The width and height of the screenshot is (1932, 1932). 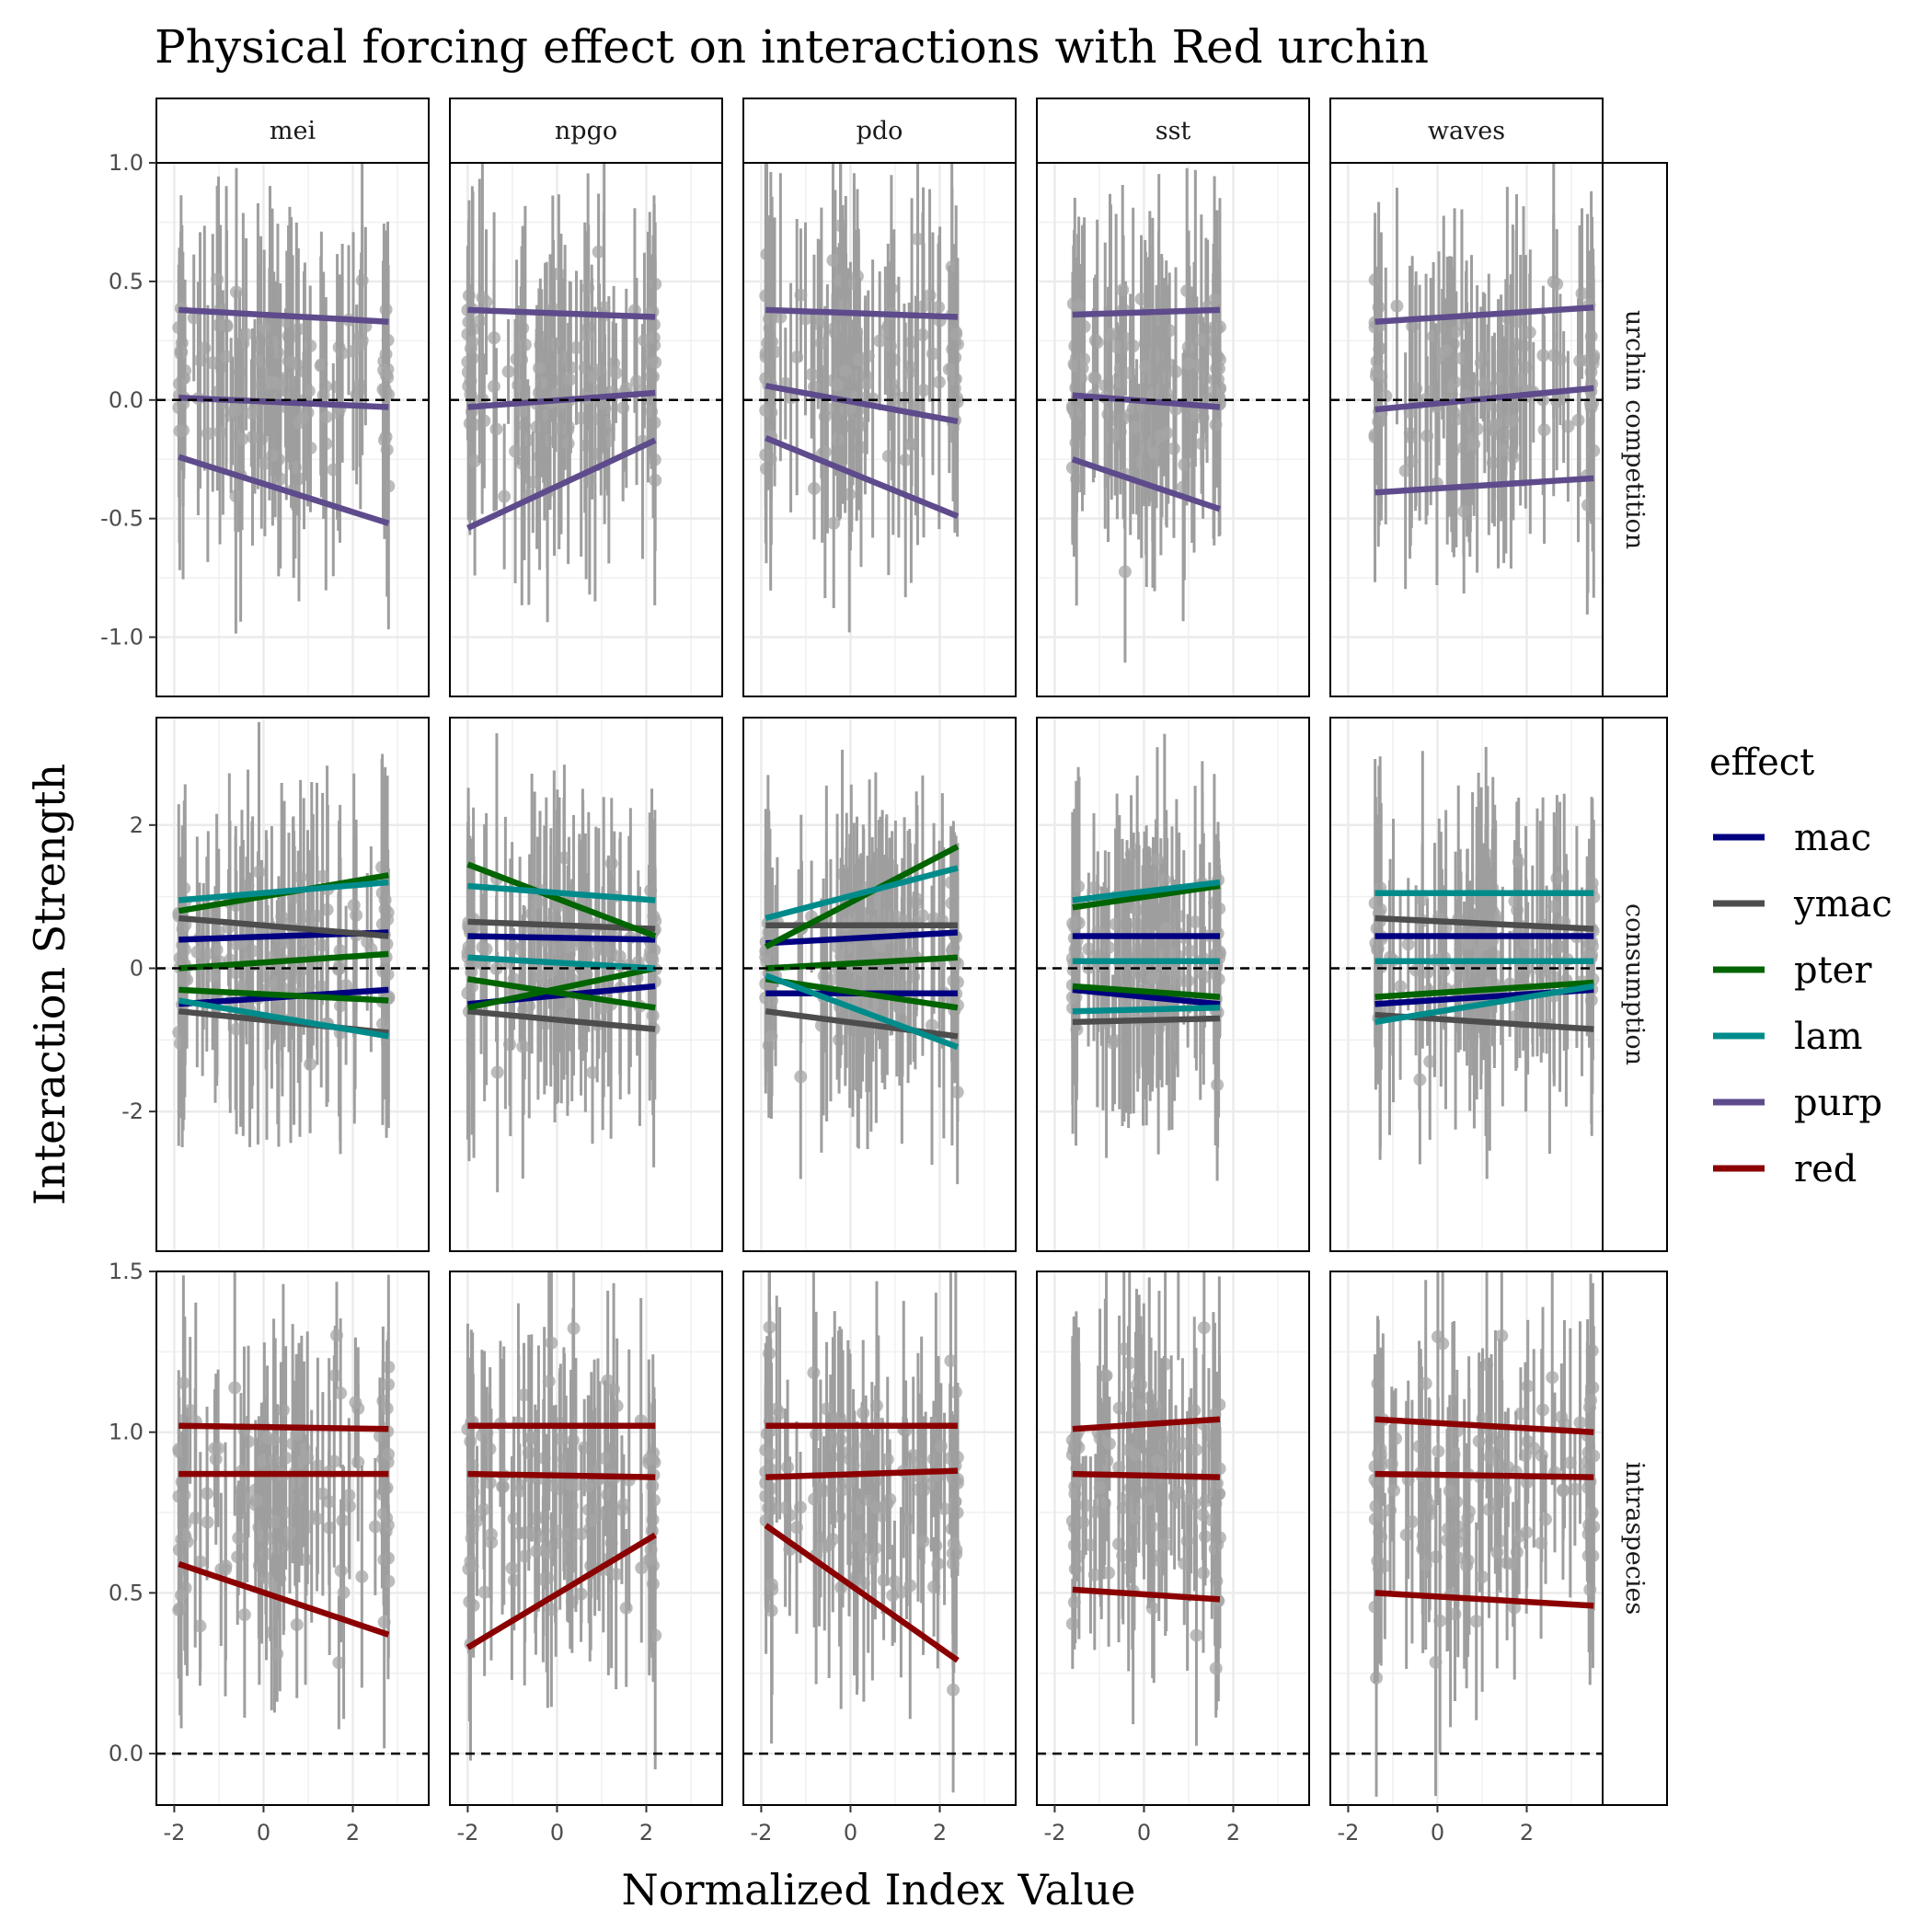 What do you see at coordinates (1833, 970) in the screenshot?
I see `legend-label: pter` at bounding box center [1833, 970].